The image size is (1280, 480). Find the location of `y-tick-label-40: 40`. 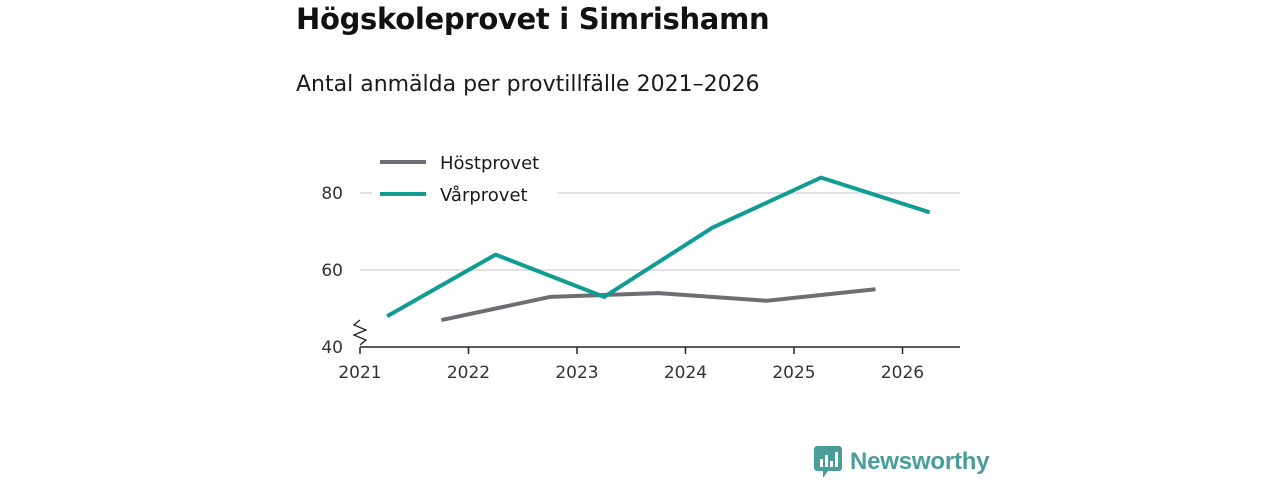

y-tick-label-40: 40 is located at coordinates (332, 348).